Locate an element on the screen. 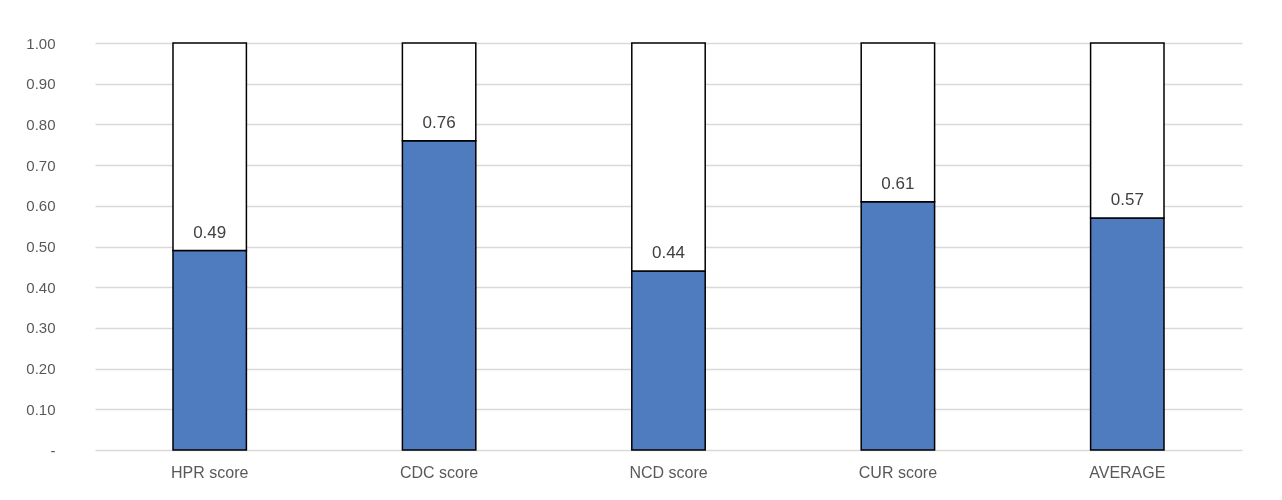  data-label: 0.44 is located at coordinates (668, 252).